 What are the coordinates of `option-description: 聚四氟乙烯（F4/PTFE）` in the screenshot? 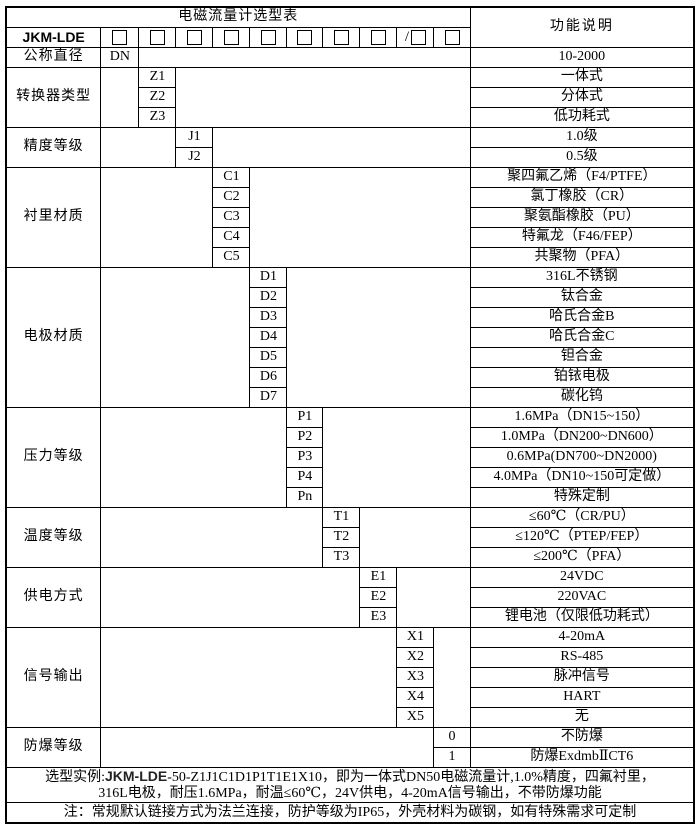 It's located at (582, 177).